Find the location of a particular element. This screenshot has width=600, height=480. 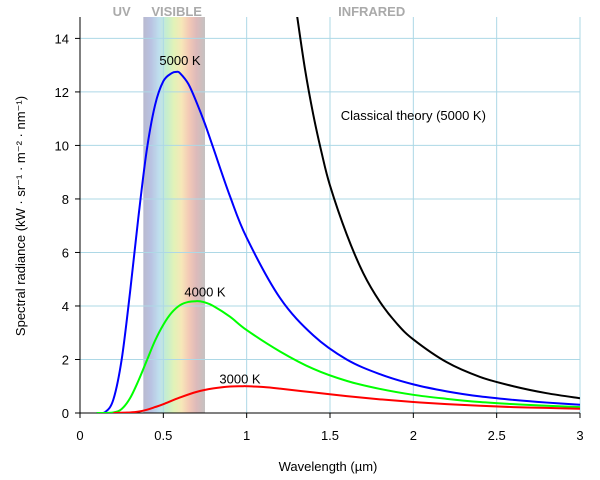

x-tick-label: 0 is located at coordinates (79, 435).